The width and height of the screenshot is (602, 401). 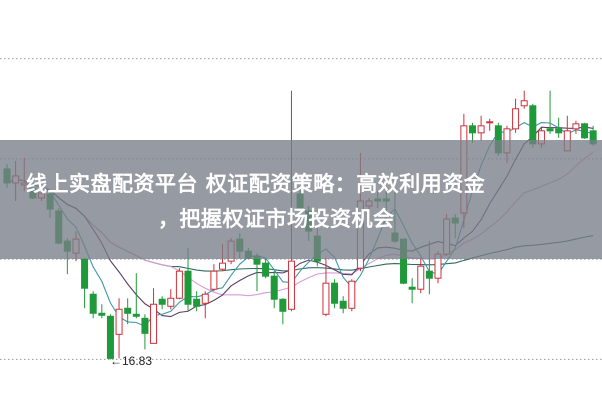 I want to click on low-price-annotation: ←16.83, so click(x=131, y=361).